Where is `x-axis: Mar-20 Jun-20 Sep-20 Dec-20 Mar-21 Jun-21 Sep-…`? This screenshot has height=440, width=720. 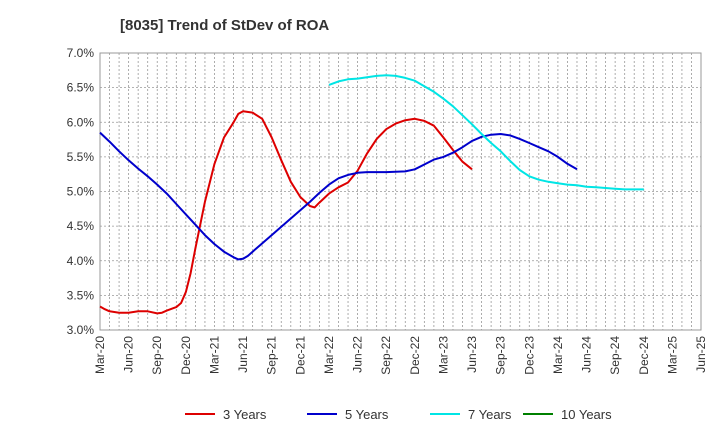 x-axis: Mar-20 Jun-20 Sep-20 Dec-20 Mar-21 Jun-21 Sep-… is located at coordinates (400, 355).